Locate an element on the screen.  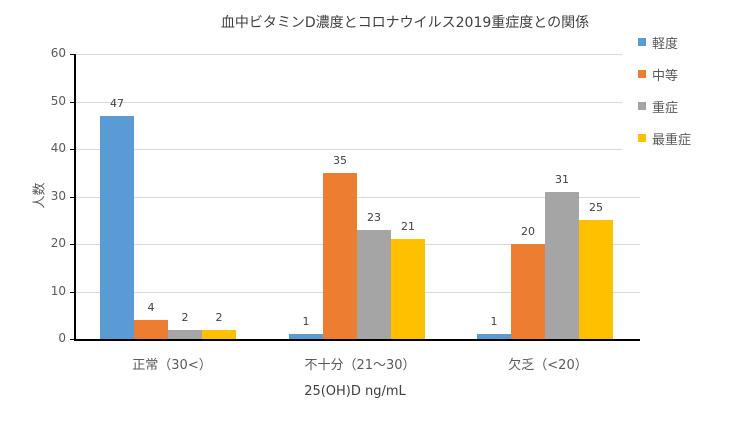
legend-item-mild: 軽度 is located at coordinates (664, 42).